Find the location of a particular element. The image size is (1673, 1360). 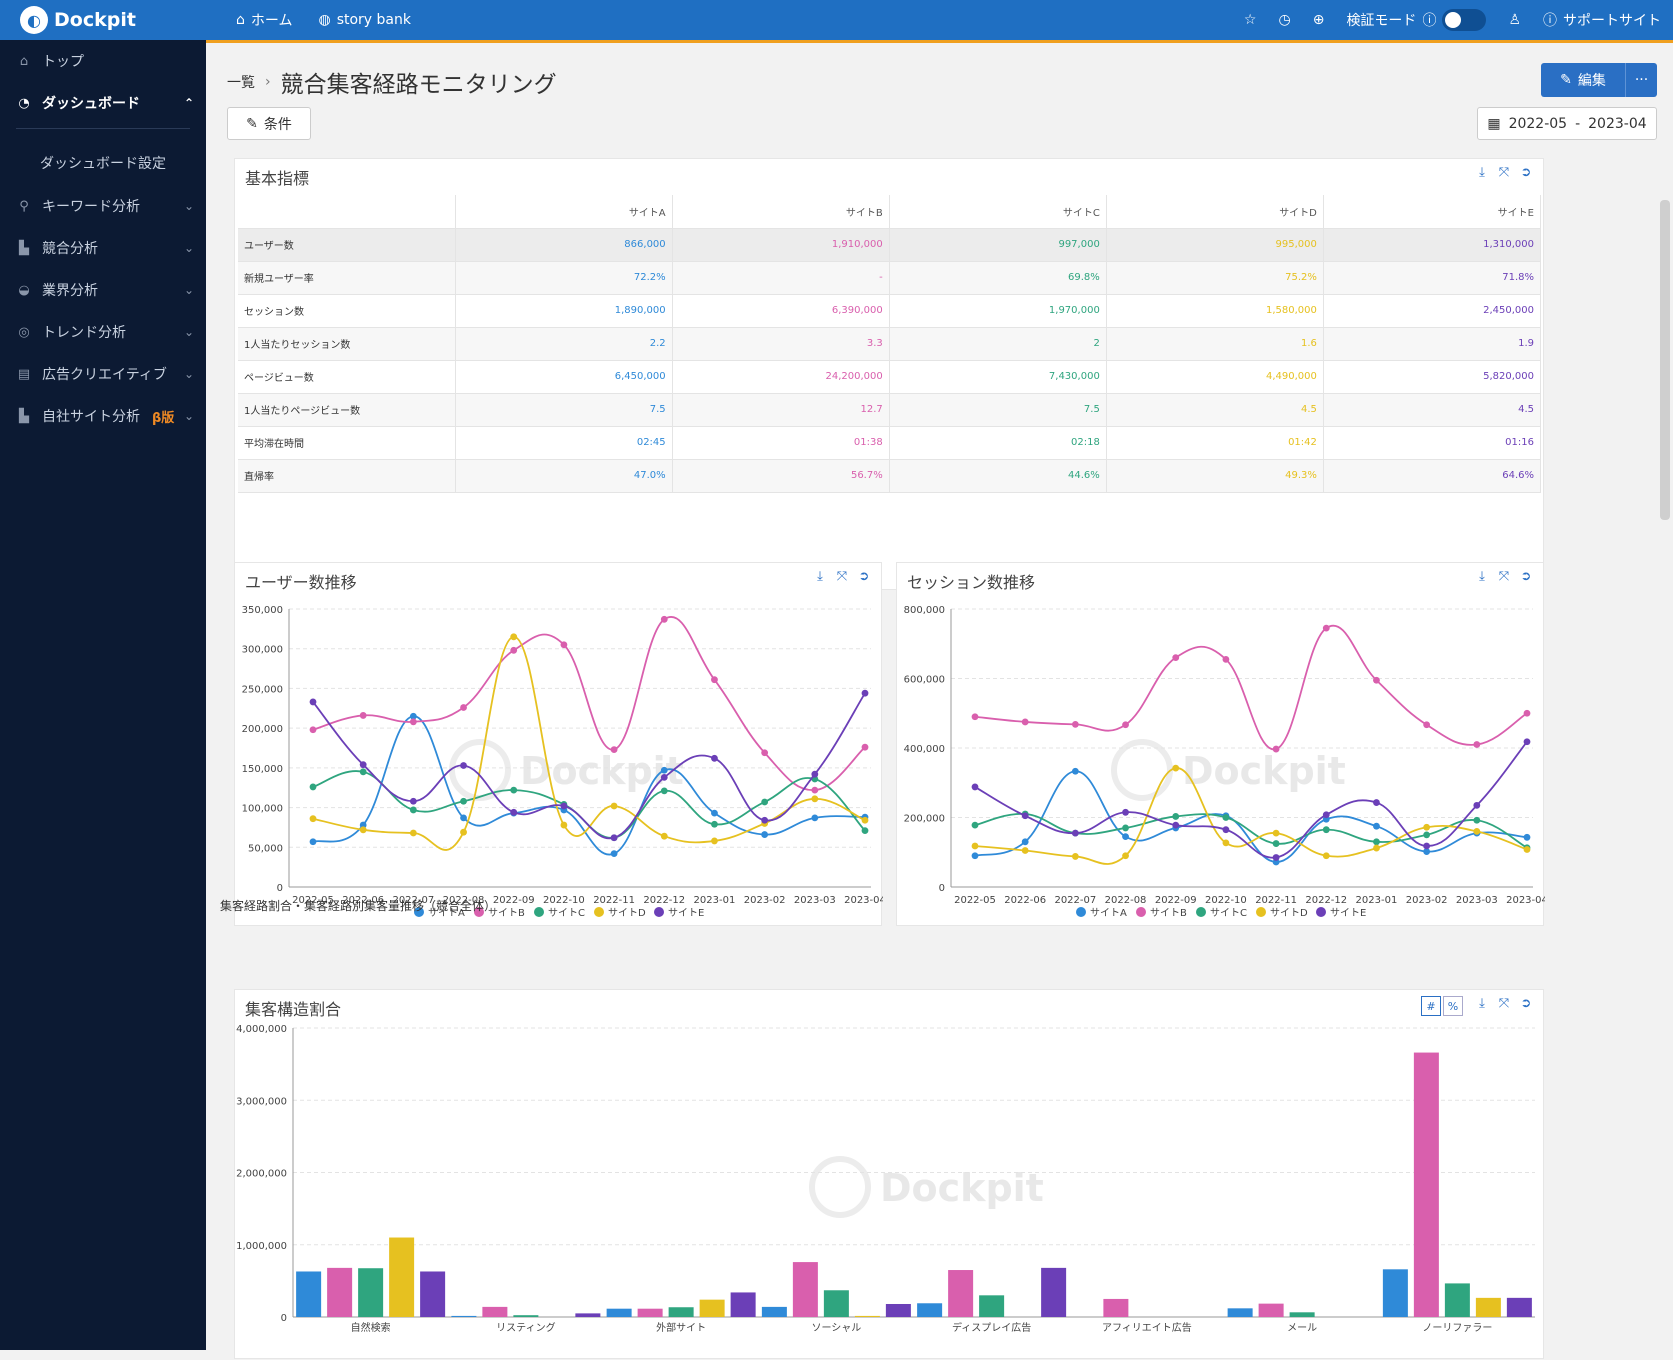

star-icon: ☆ is located at coordinates (1250, 20).